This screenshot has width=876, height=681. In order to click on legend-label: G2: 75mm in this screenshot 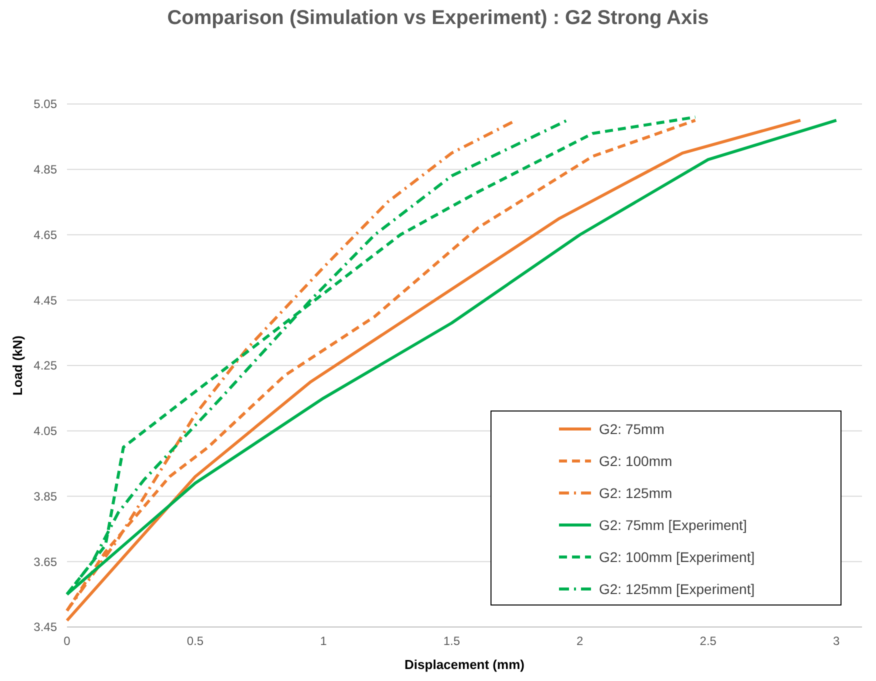, I will do `click(631, 428)`.